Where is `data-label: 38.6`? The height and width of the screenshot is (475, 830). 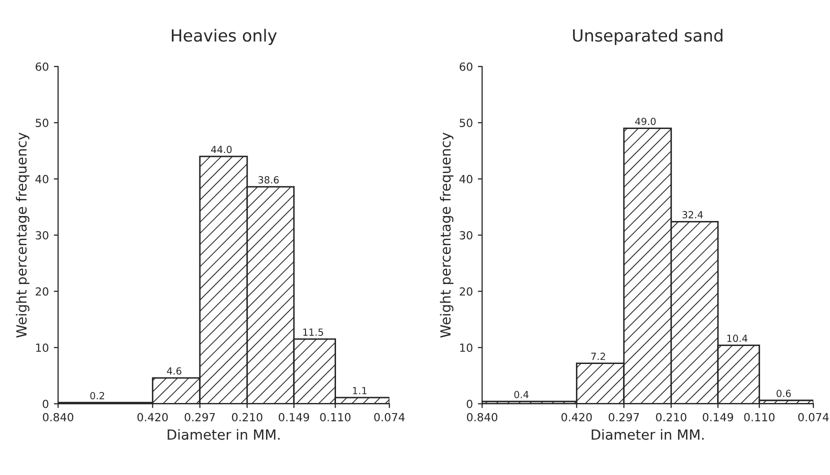 data-label: 38.6 is located at coordinates (268, 180).